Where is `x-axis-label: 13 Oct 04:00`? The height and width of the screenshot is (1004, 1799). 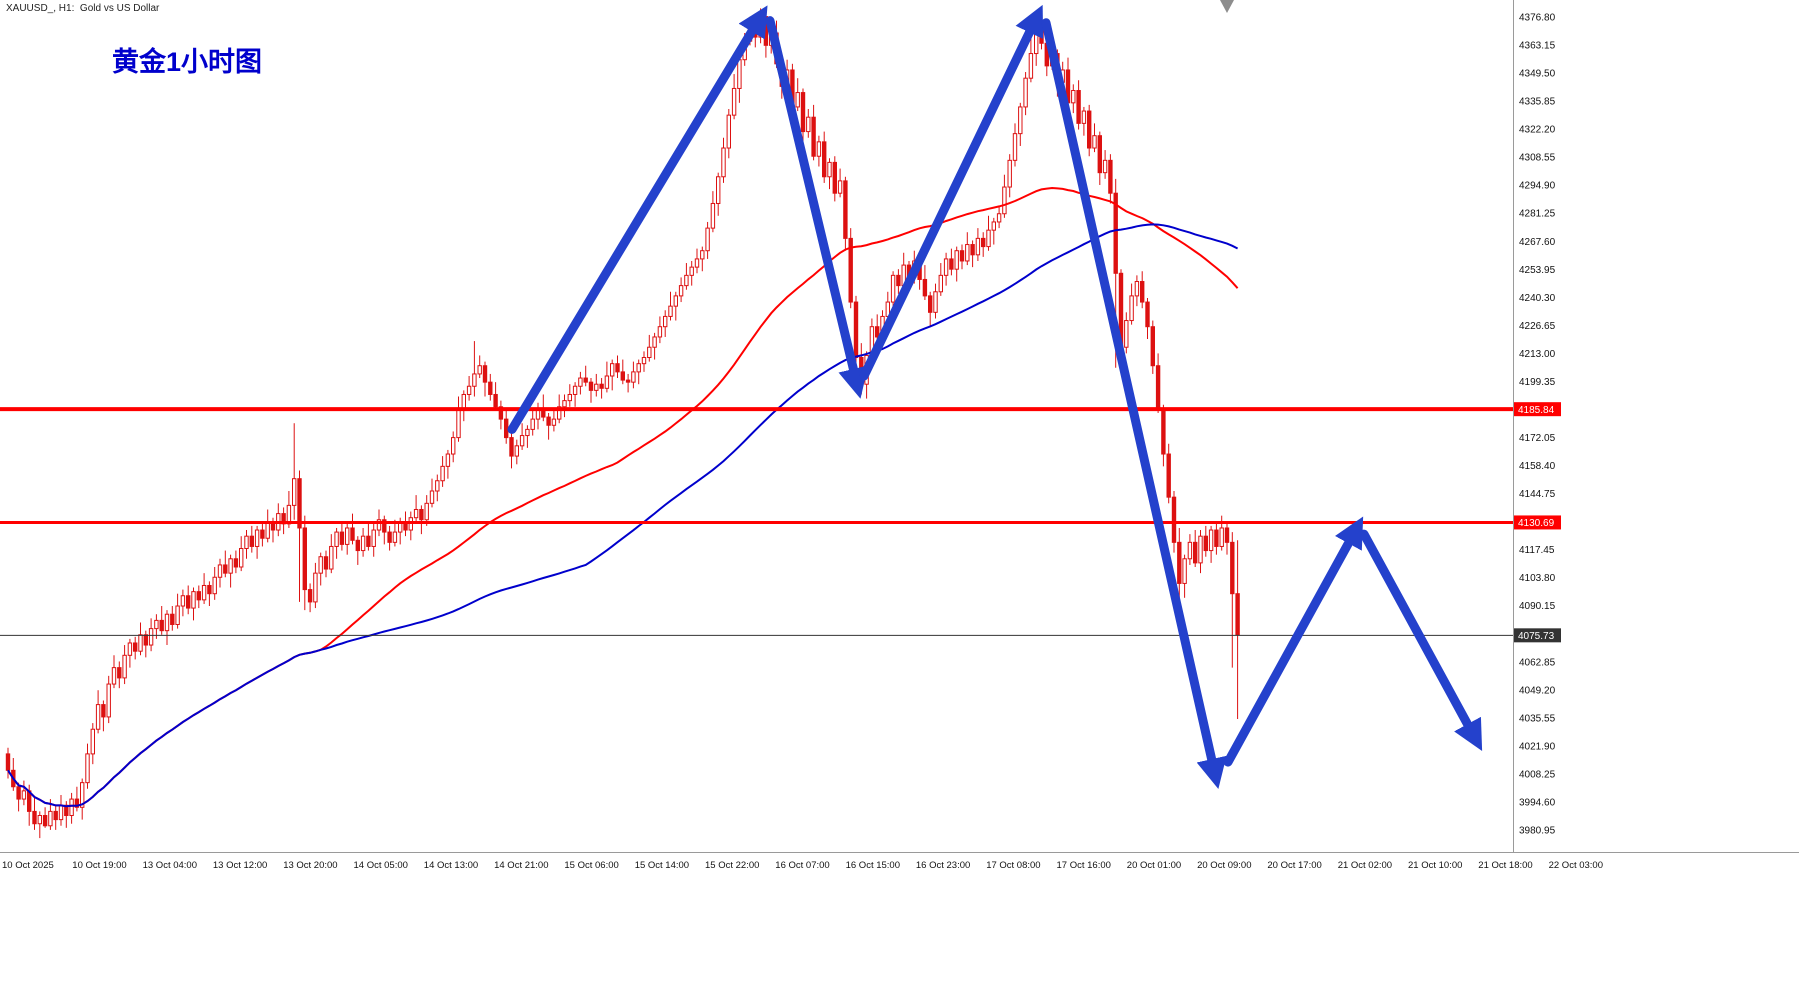
x-axis-label: 13 Oct 04:00 is located at coordinates (170, 865).